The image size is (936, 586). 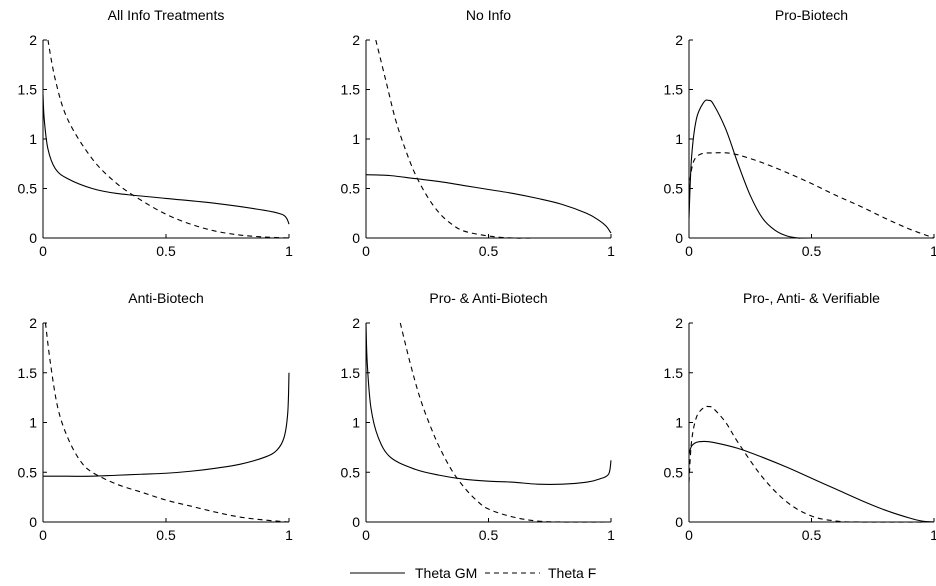 What do you see at coordinates (446, 573) in the screenshot?
I see `legend-label-theta-gm: Theta GM` at bounding box center [446, 573].